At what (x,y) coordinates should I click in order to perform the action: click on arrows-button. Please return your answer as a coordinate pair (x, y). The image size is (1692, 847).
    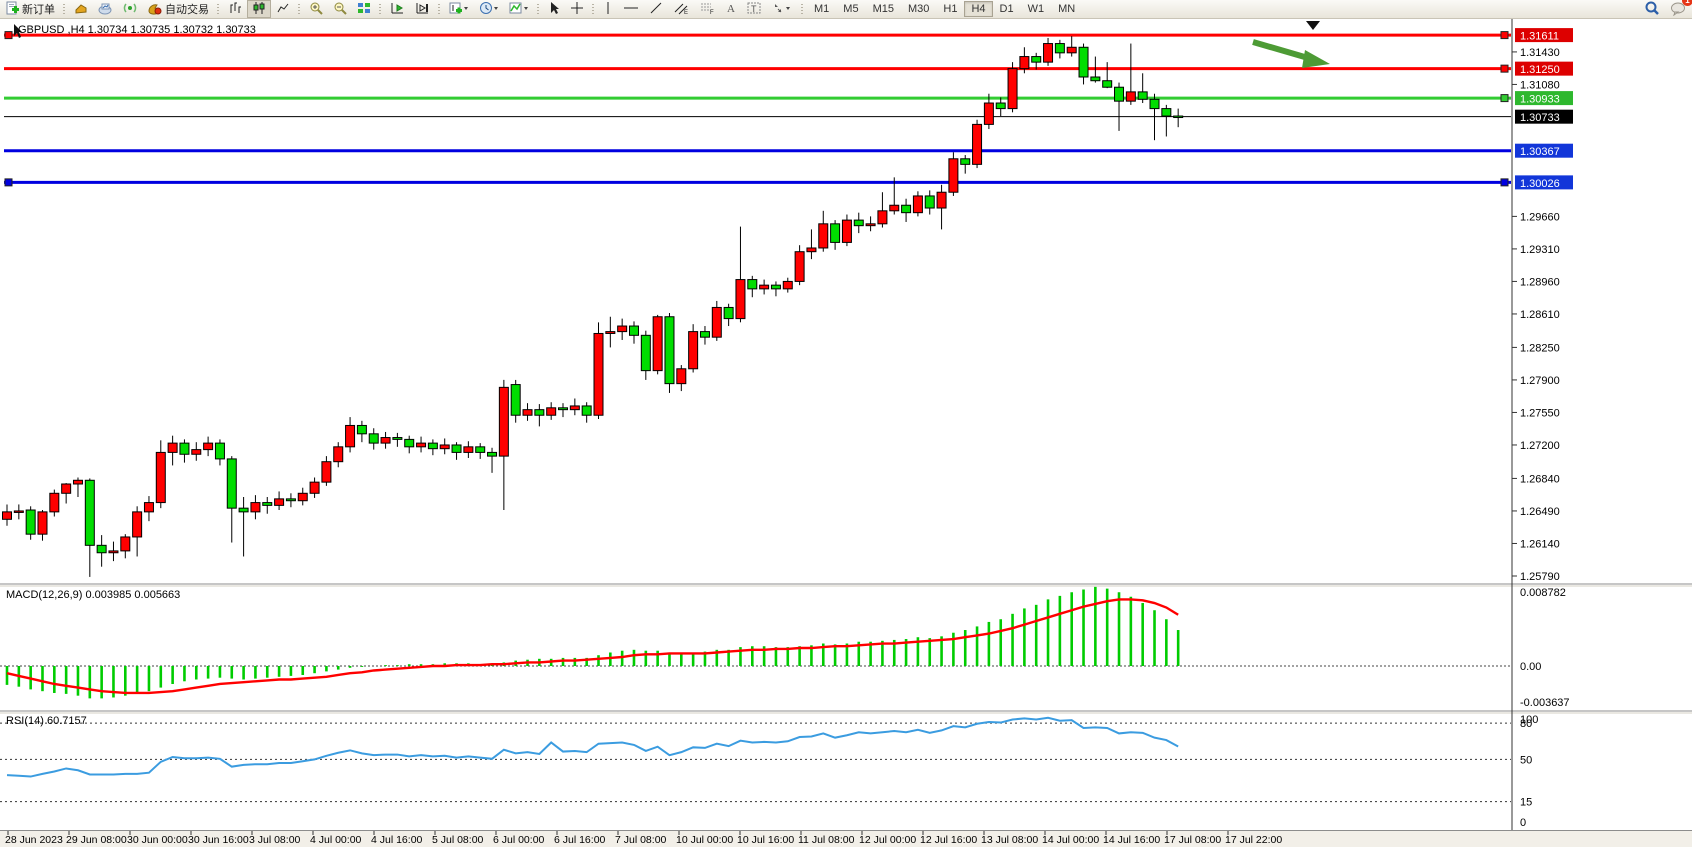
    Looking at the image, I should click on (782, 9).